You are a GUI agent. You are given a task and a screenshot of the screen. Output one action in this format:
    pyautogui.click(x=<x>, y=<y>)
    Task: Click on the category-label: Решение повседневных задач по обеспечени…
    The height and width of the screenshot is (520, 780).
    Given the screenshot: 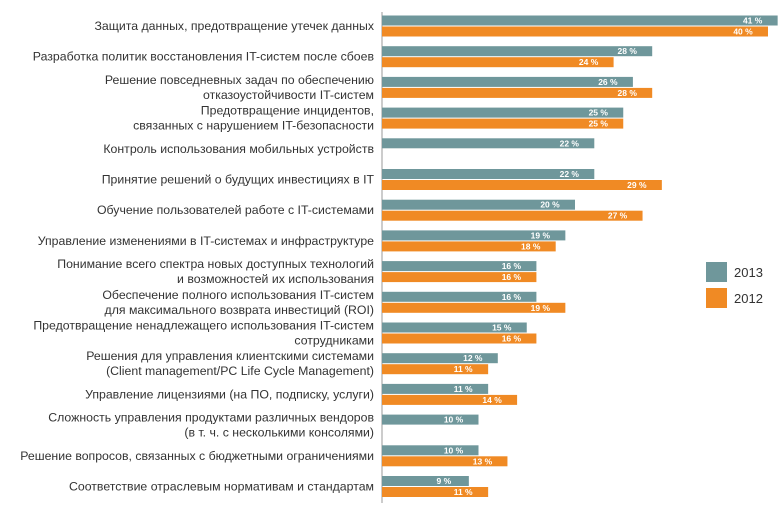 What is the action you would take?
    pyautogui.click(x=239, y=80)
    